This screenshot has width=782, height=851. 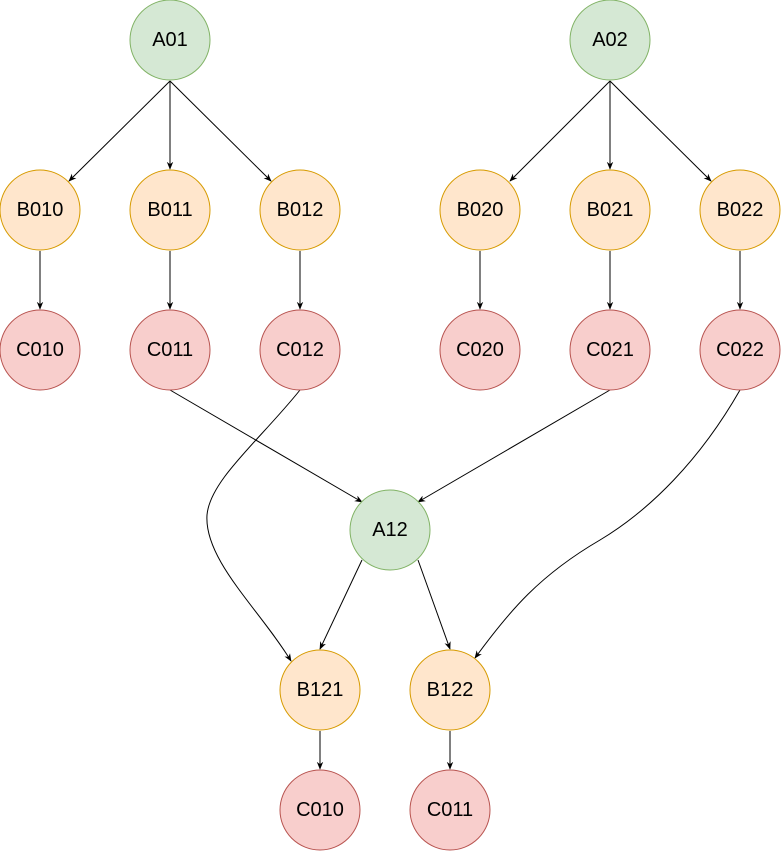 I want to click on node-label: B121, so click(x=320, y=690).